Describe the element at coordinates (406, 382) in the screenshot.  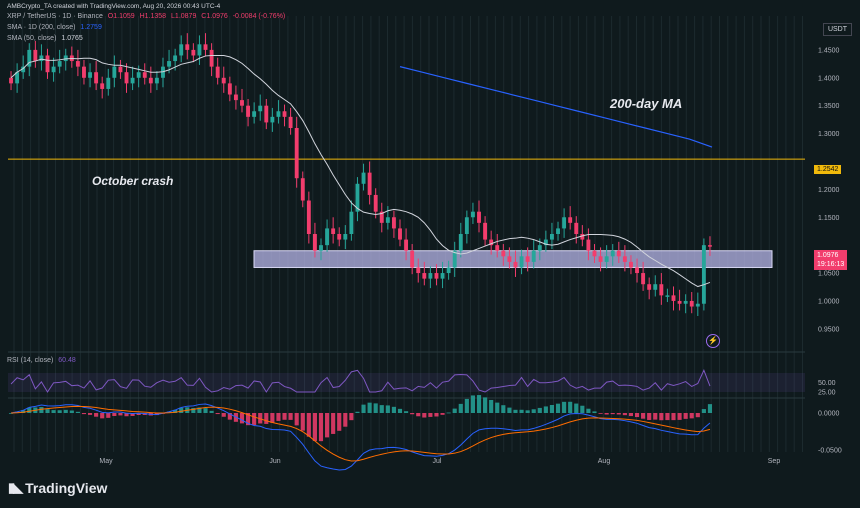
I see `rsi-band` at that location.